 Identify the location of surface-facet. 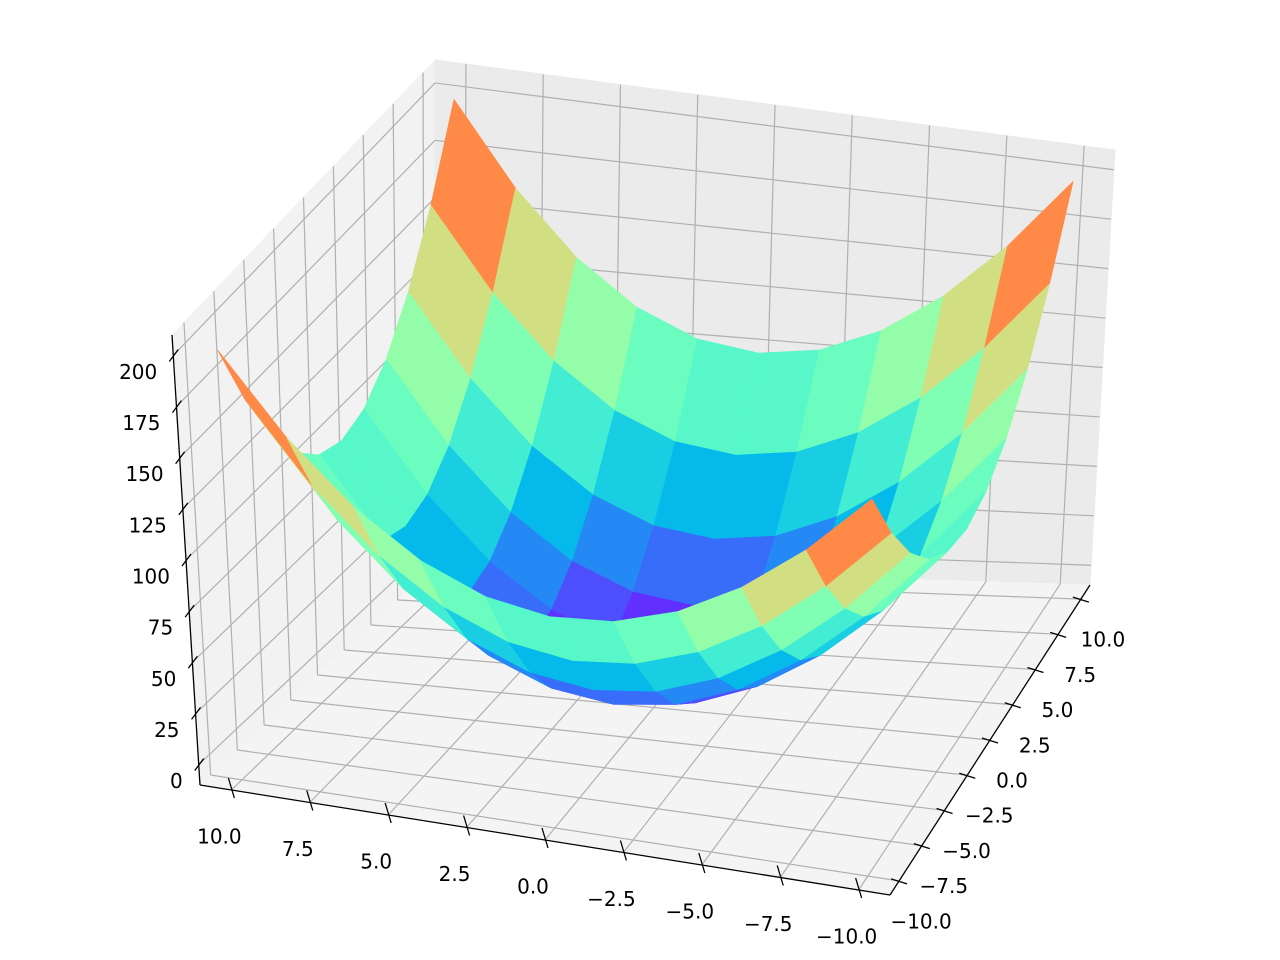
(849, 542).